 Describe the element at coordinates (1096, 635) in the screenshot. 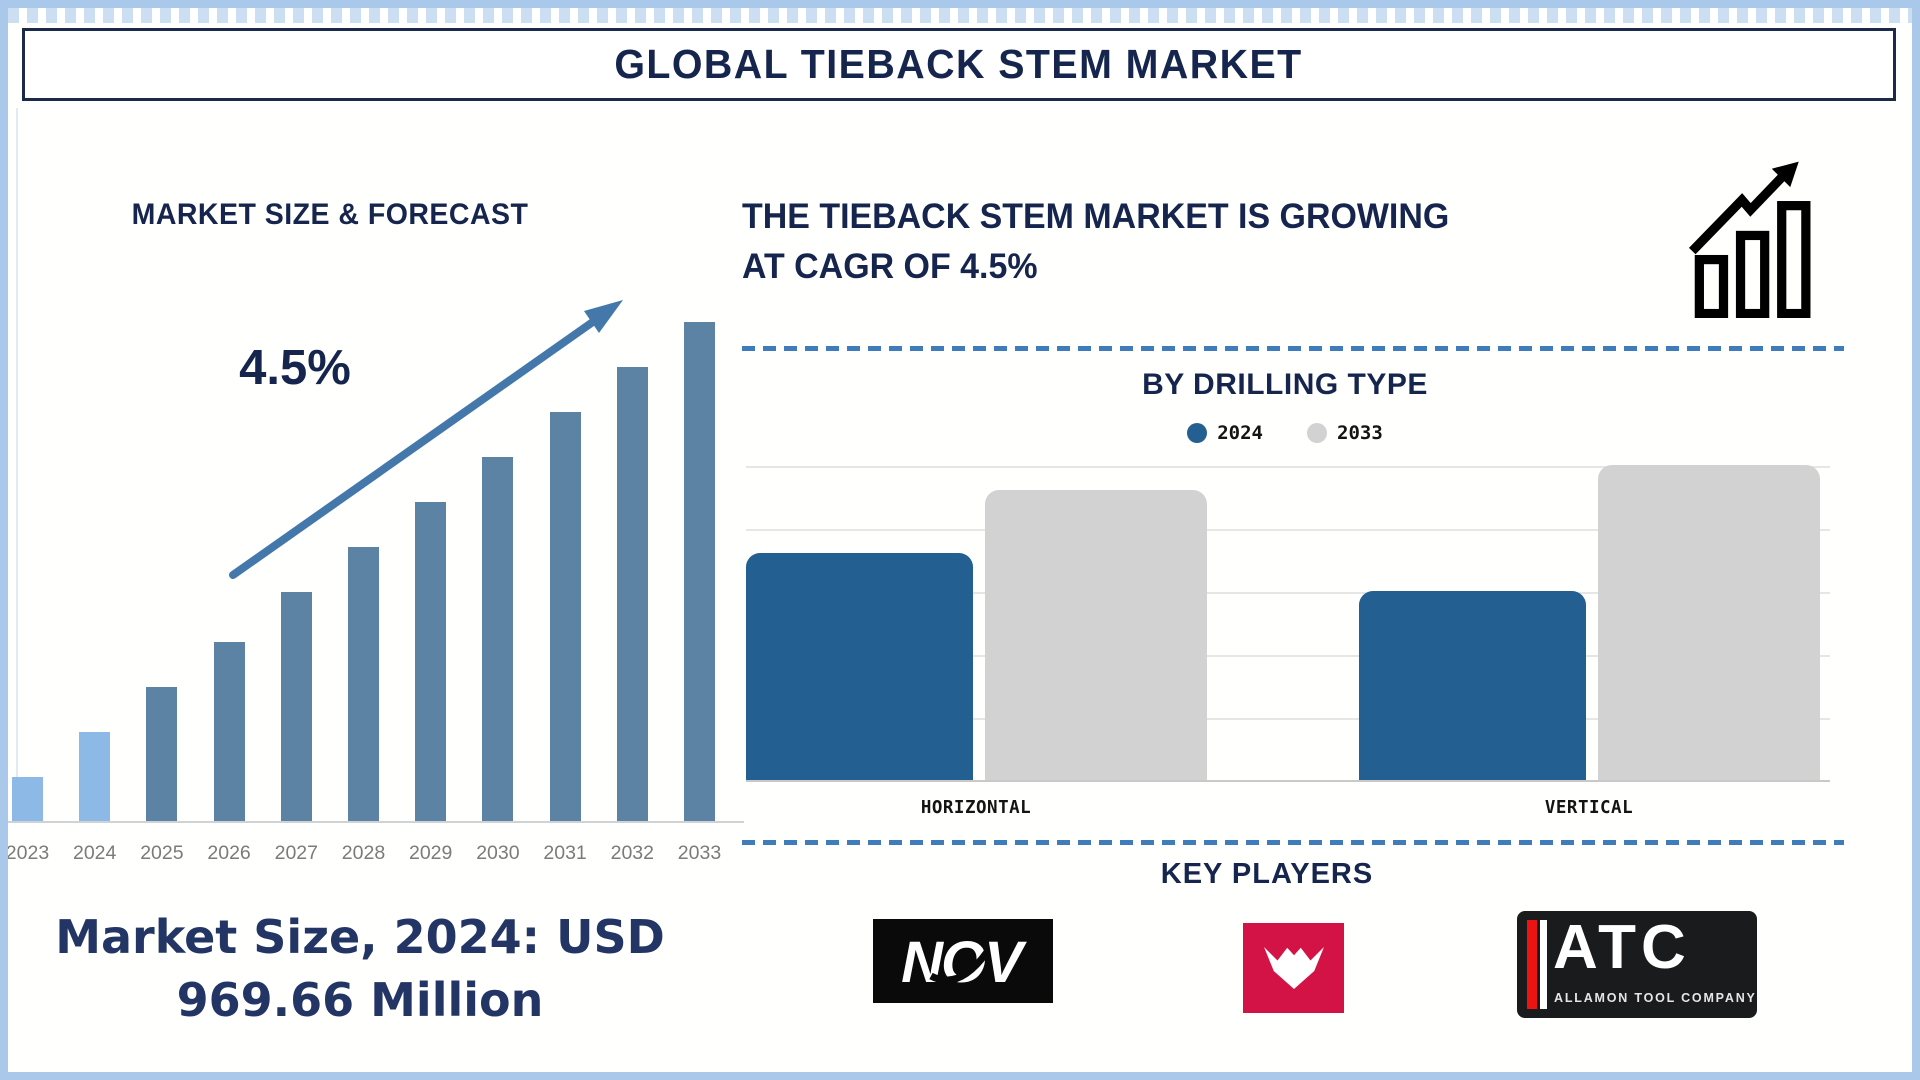

I see `drilling-bar-horizontal-2033` at that location.